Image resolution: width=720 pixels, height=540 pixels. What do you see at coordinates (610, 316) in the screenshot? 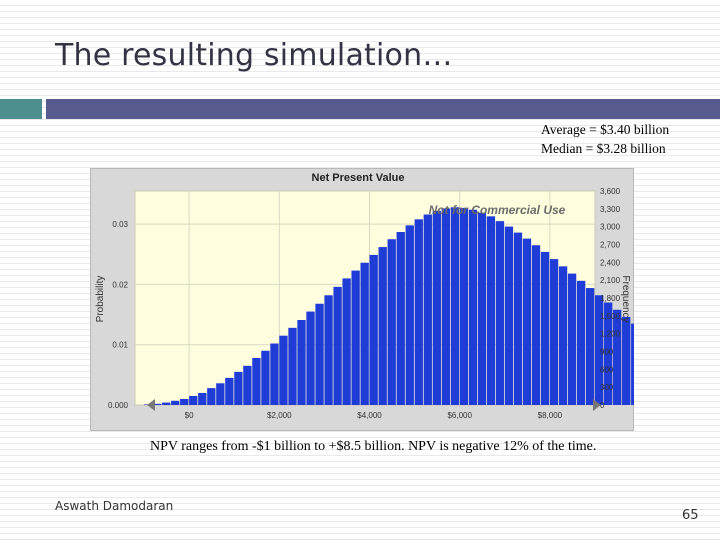
I see `right-tick-label: 1,500` at bounding box center [610, 316].